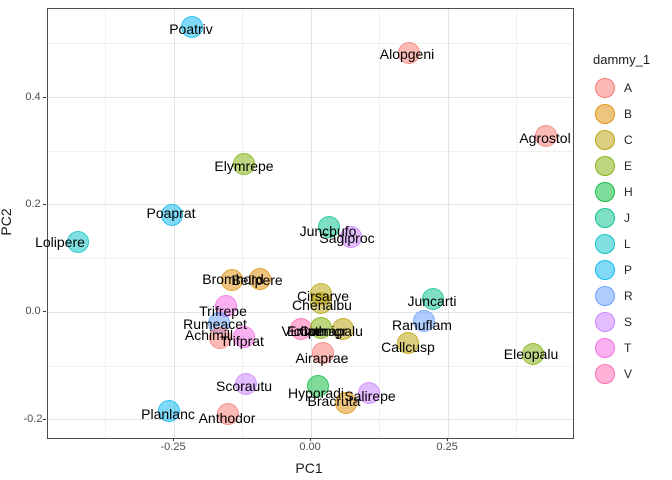  What do you see at coordinates (628, 114) in the screenshot?
I see `legend-item-label: B` at bounding box center [628, 114].